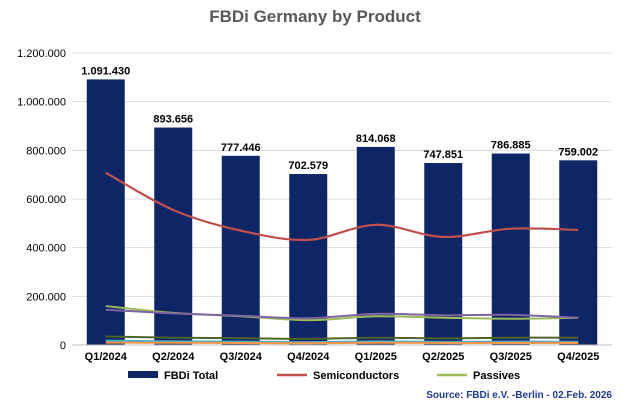  Describe the element at coordinates (46, 151) in the screenshot. I see `y-tick-label: 800.000` at that location.